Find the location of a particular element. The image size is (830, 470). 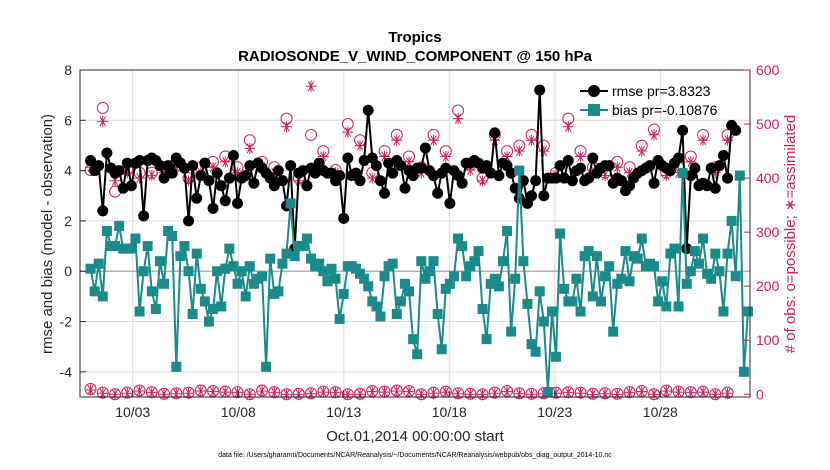

x-tick-label: 10/28 is located at coordinates (660, 412).